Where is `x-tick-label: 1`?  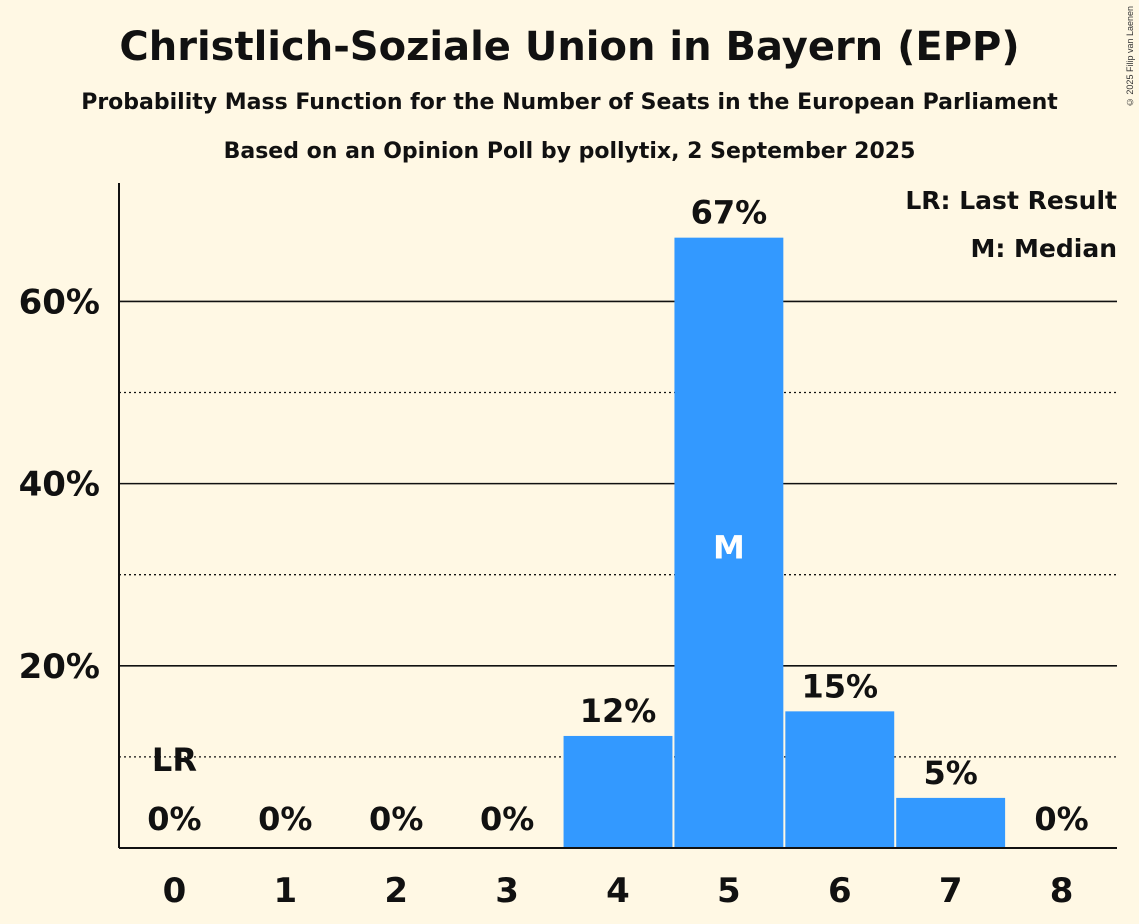
x-tick-label: 1 is located at coordinates (285, 891).